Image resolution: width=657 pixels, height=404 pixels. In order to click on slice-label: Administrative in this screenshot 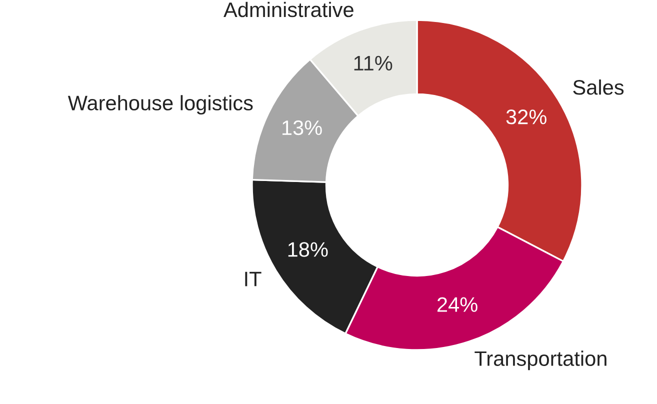, I will do `click(289, 10)`.